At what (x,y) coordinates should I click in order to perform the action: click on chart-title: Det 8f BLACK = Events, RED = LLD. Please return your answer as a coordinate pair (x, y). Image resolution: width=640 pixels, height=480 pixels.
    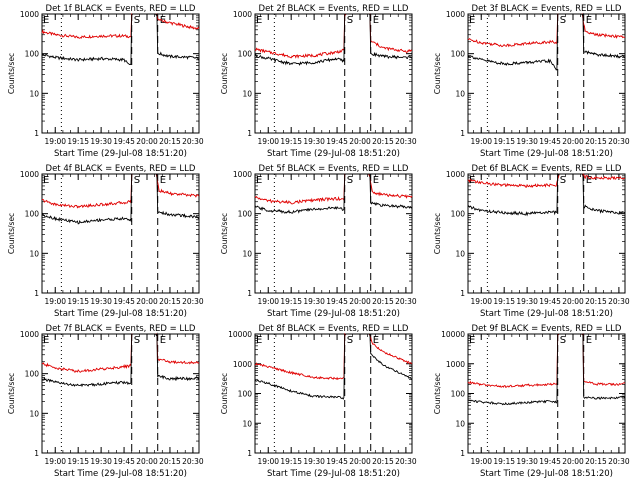
    Looking at the image, I should click on (334, 329).